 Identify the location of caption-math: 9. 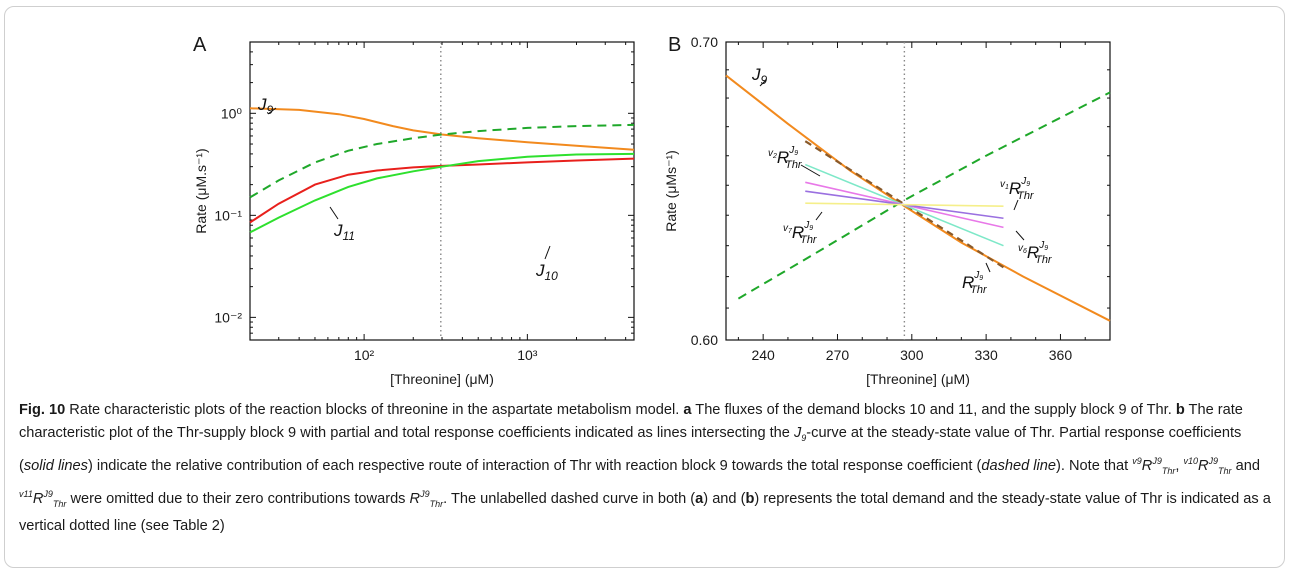
(804, 437).